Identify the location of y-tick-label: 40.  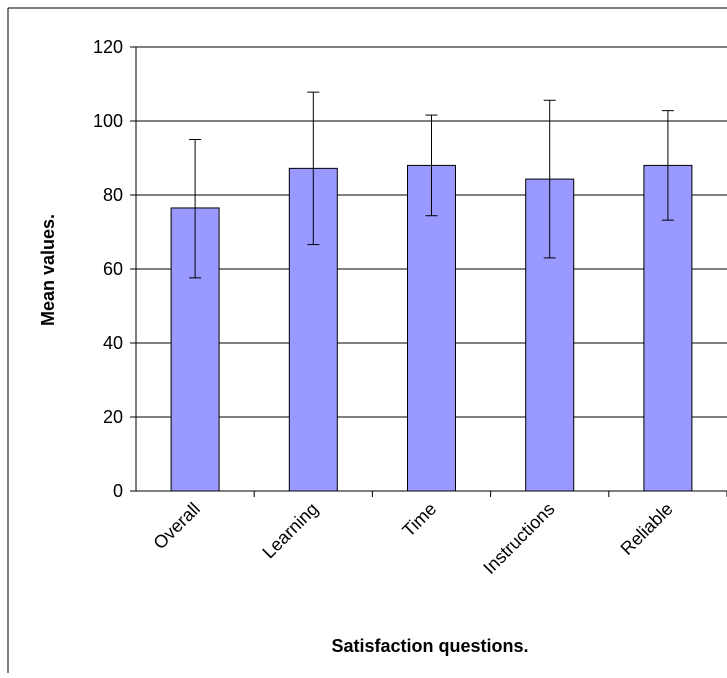
(113, 343).